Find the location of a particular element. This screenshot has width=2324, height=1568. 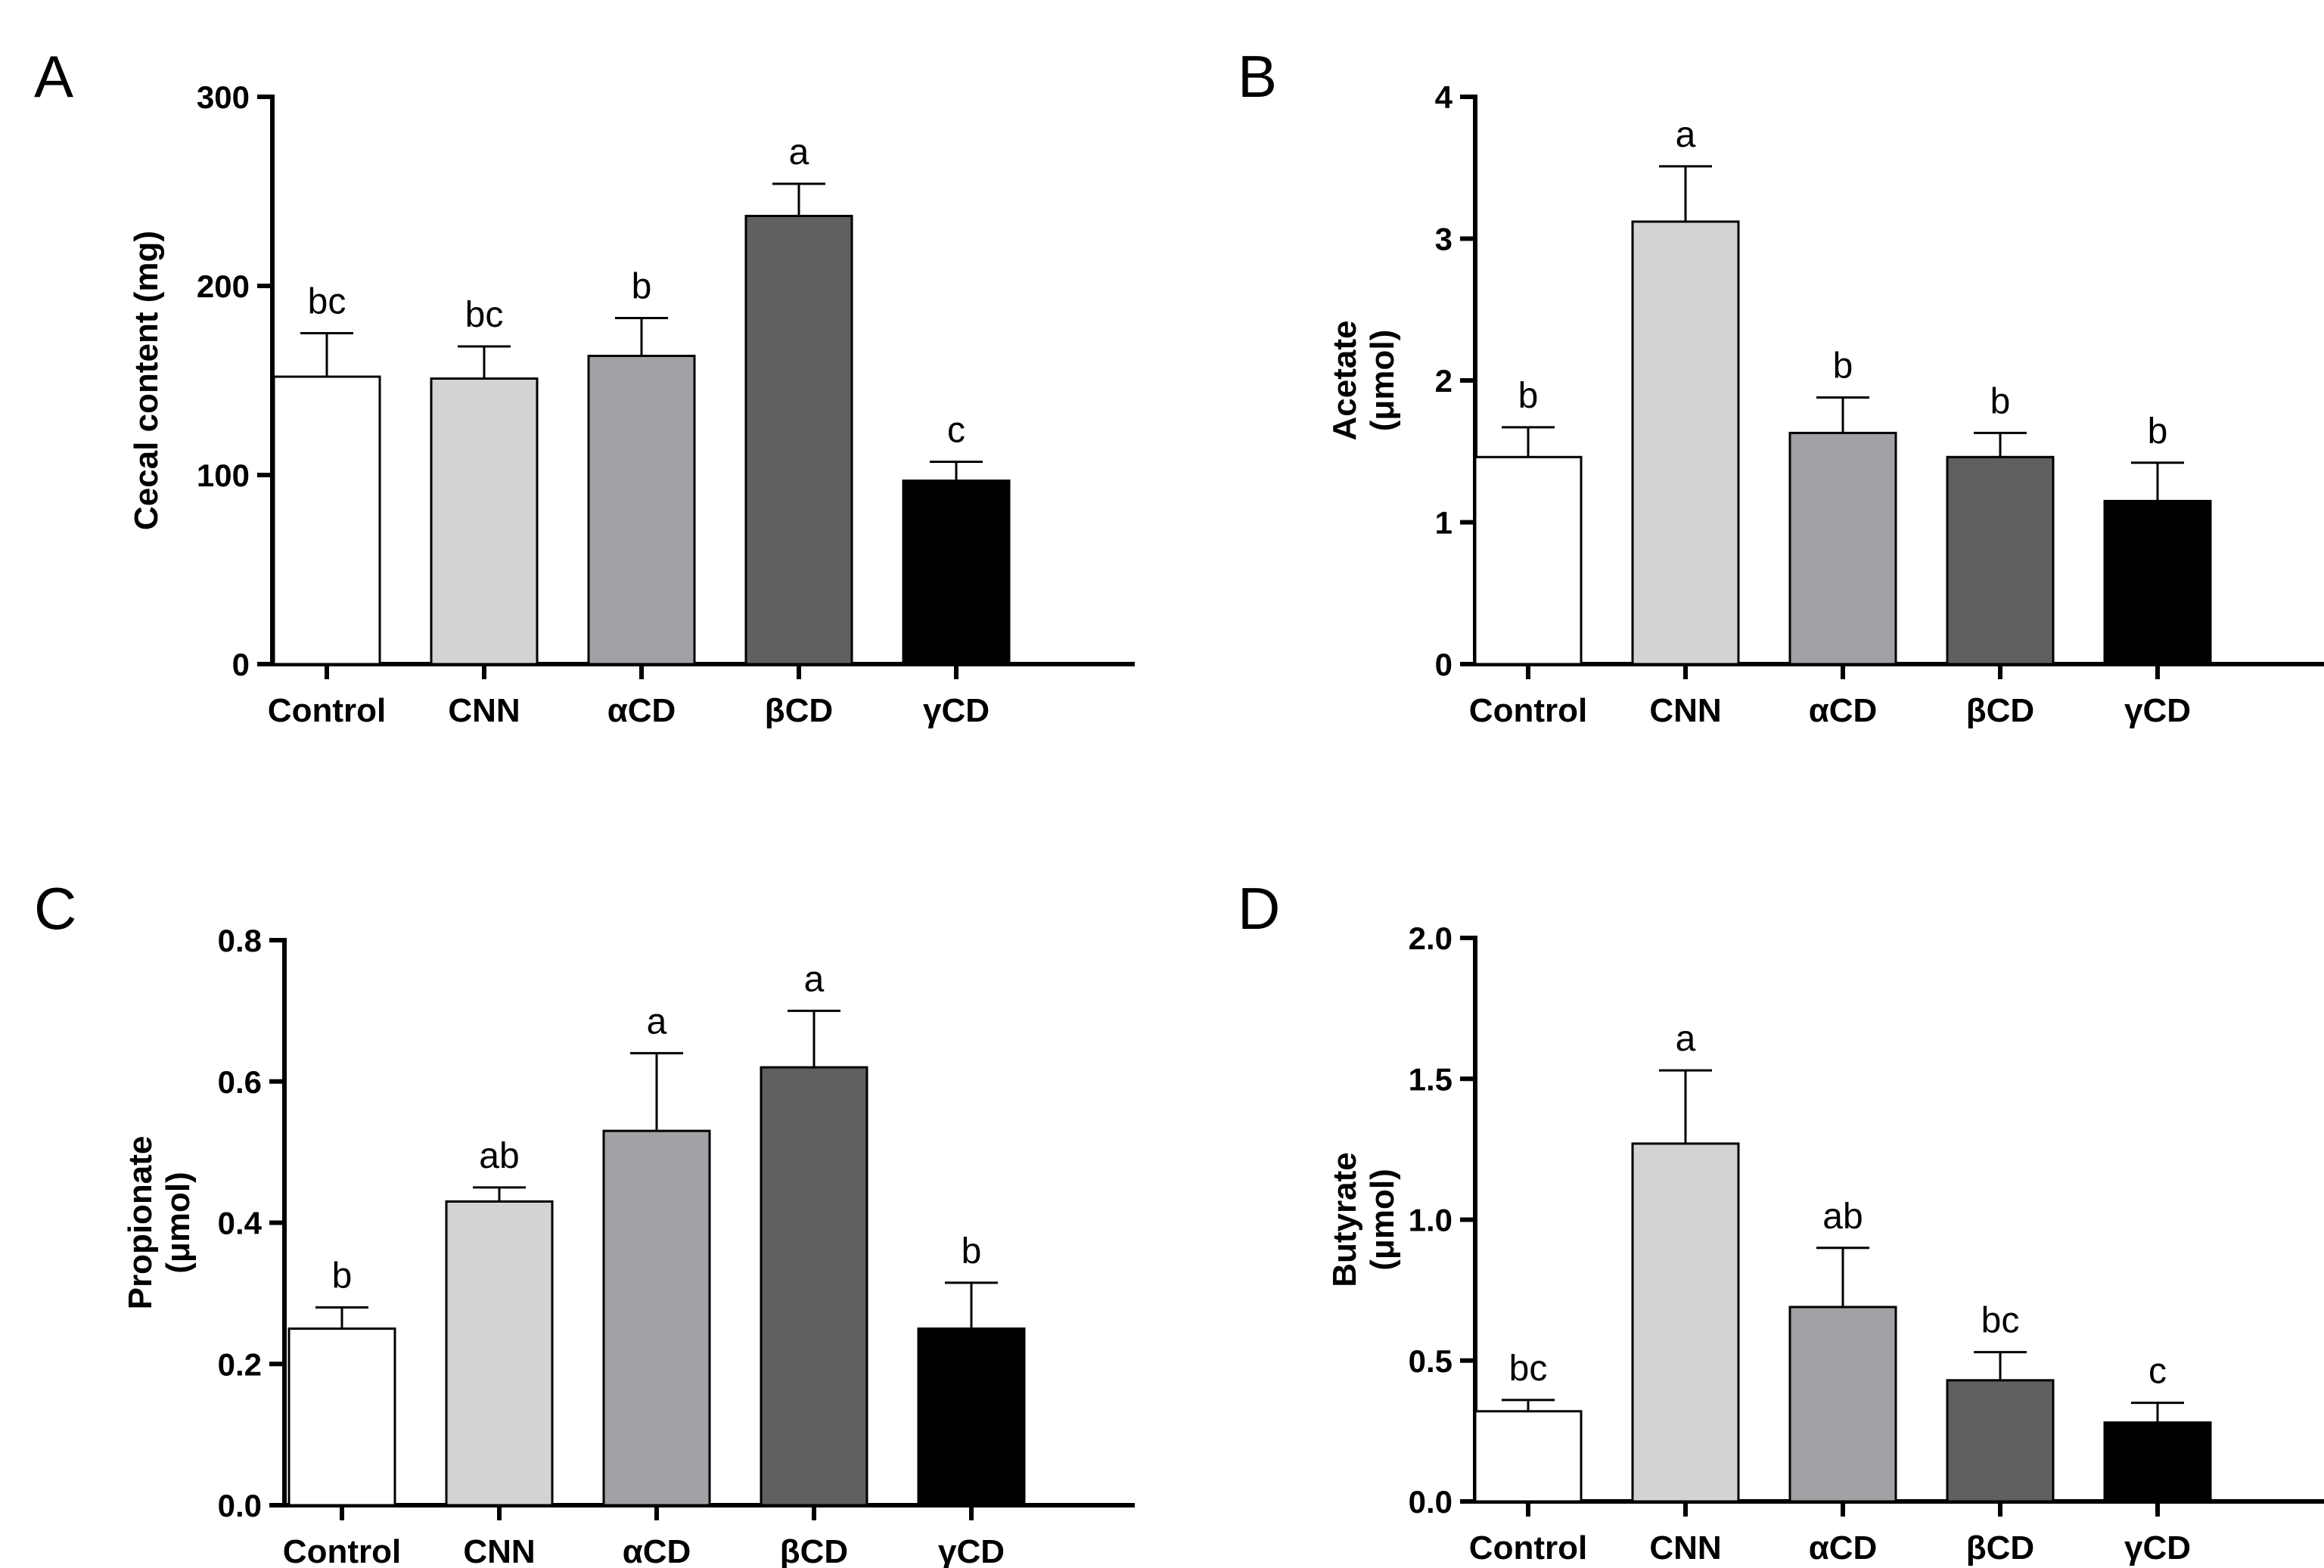

y-tick-label: 1.0 is located at coordinates (1430, 1220).